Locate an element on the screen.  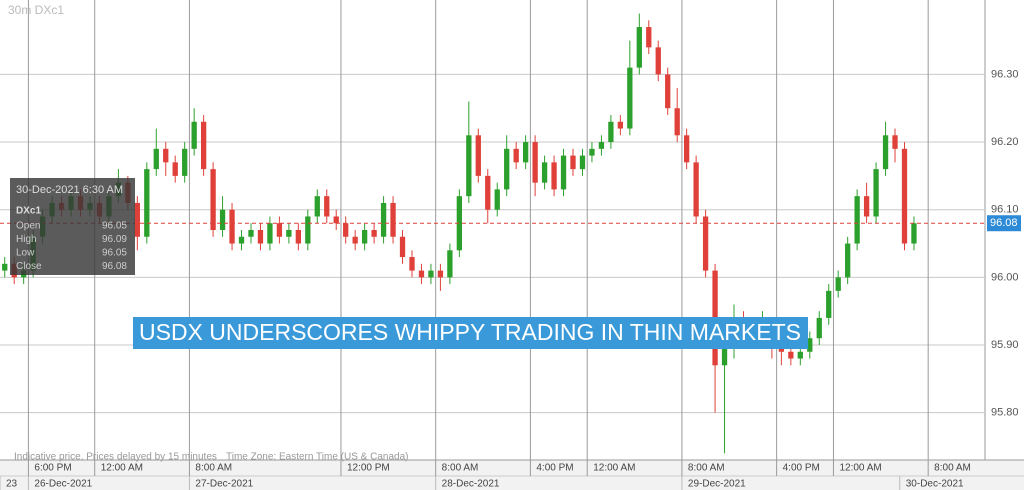
time-zone: Time Zone: Eastern Time (US & Canada) is located at coordinates (317, 457).